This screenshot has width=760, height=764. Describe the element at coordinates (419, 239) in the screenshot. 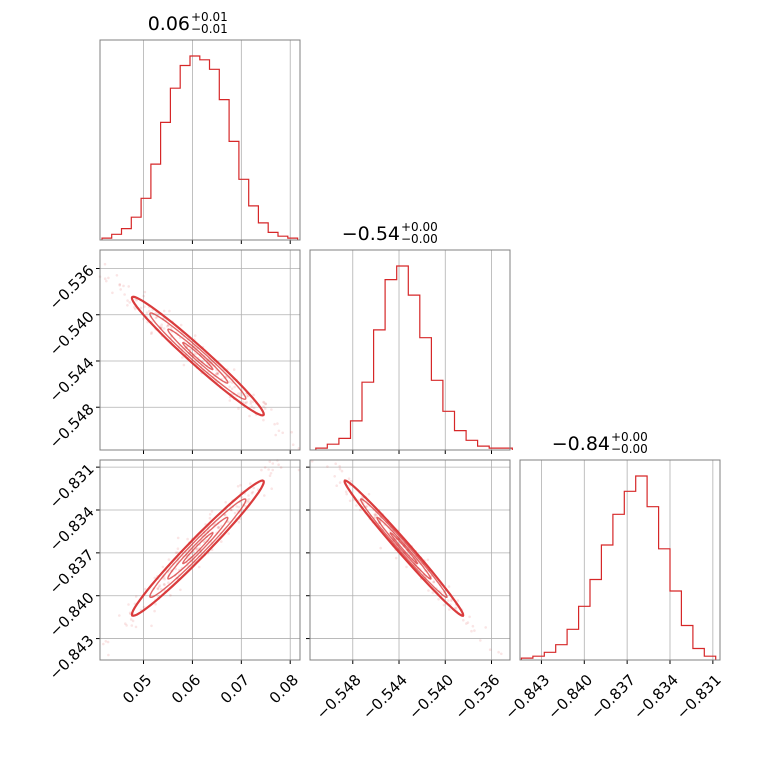

I see `param-title-minus-1: −0.00` at that location.